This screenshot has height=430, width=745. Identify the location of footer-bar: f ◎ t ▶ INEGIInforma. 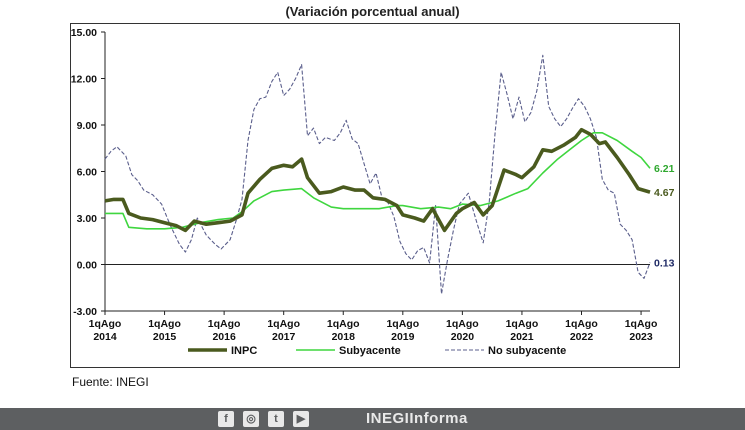
(372, 419).